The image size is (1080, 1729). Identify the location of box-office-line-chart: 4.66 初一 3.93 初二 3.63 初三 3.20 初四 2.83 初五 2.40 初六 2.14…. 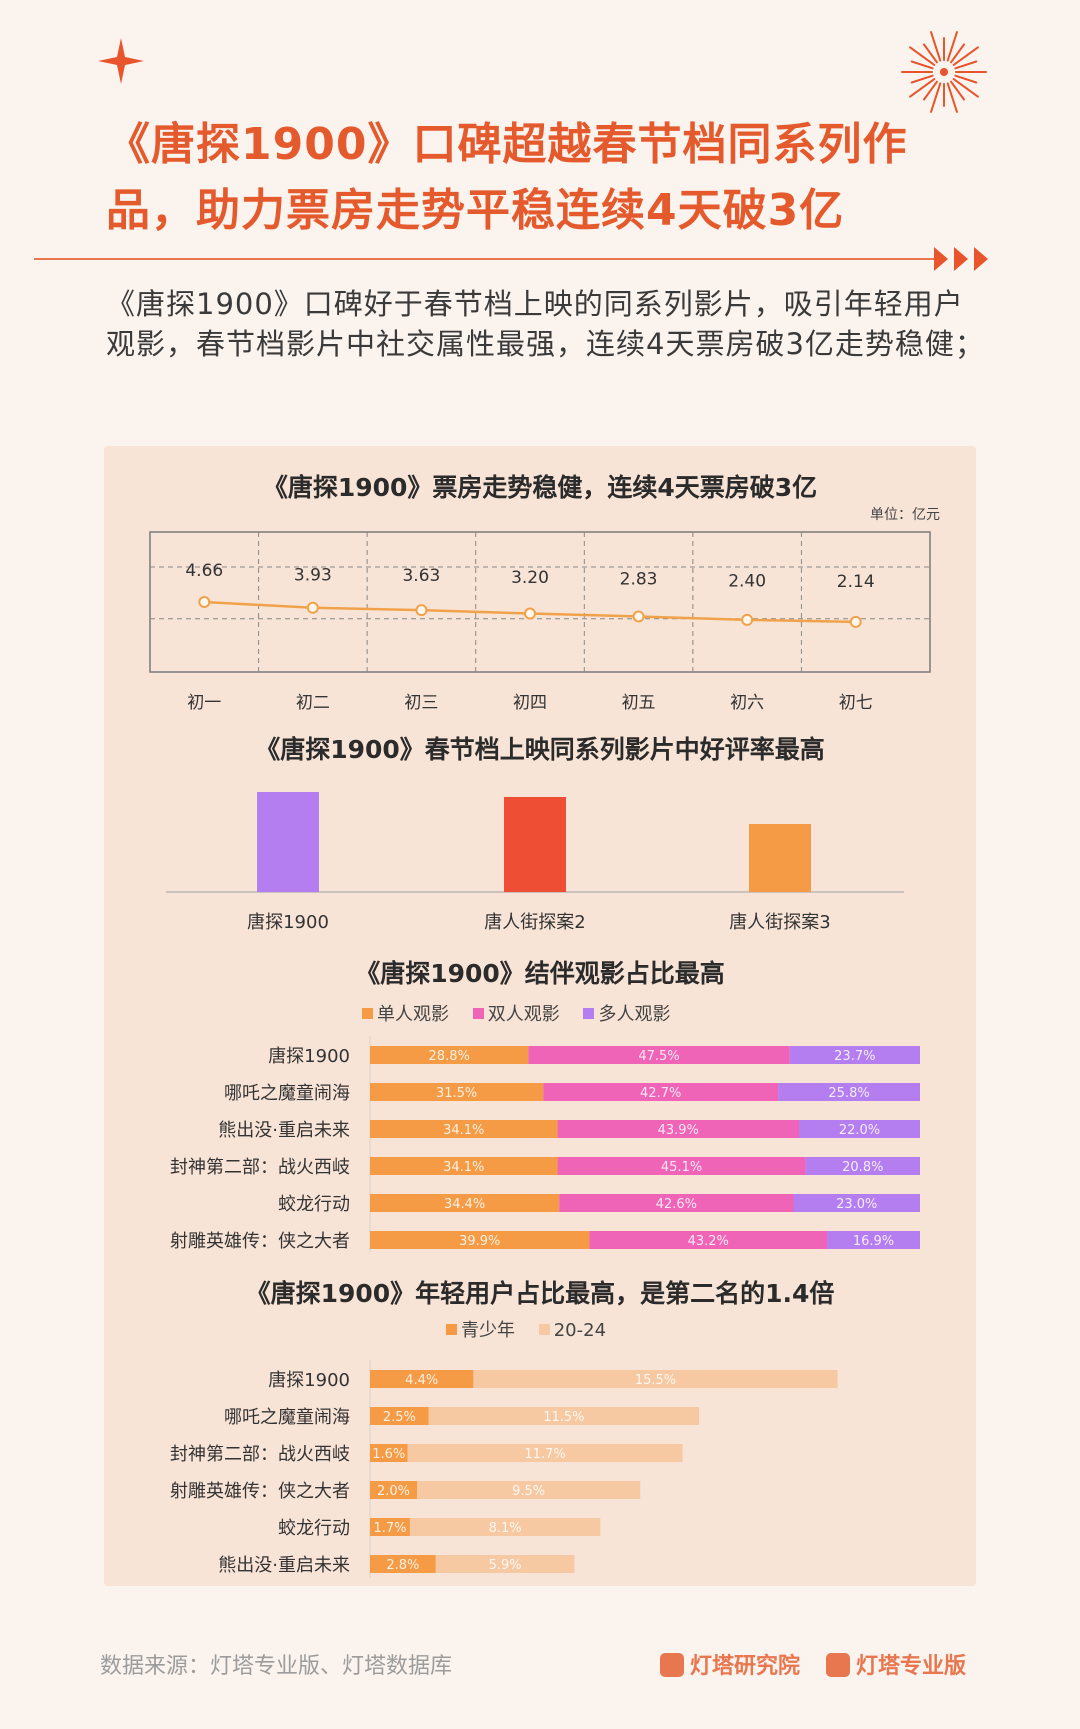
(540, 622).